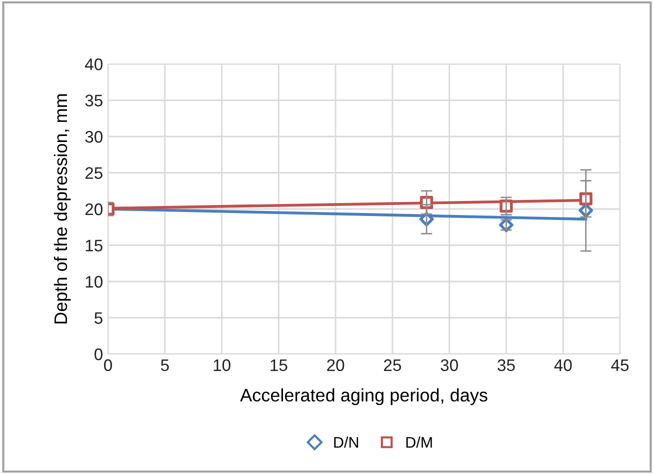 This screenshot has width=654, height=474. Describe the element at coordinates (93, 173) in the screenshot. I see `y-tick-label: 25` at that location.